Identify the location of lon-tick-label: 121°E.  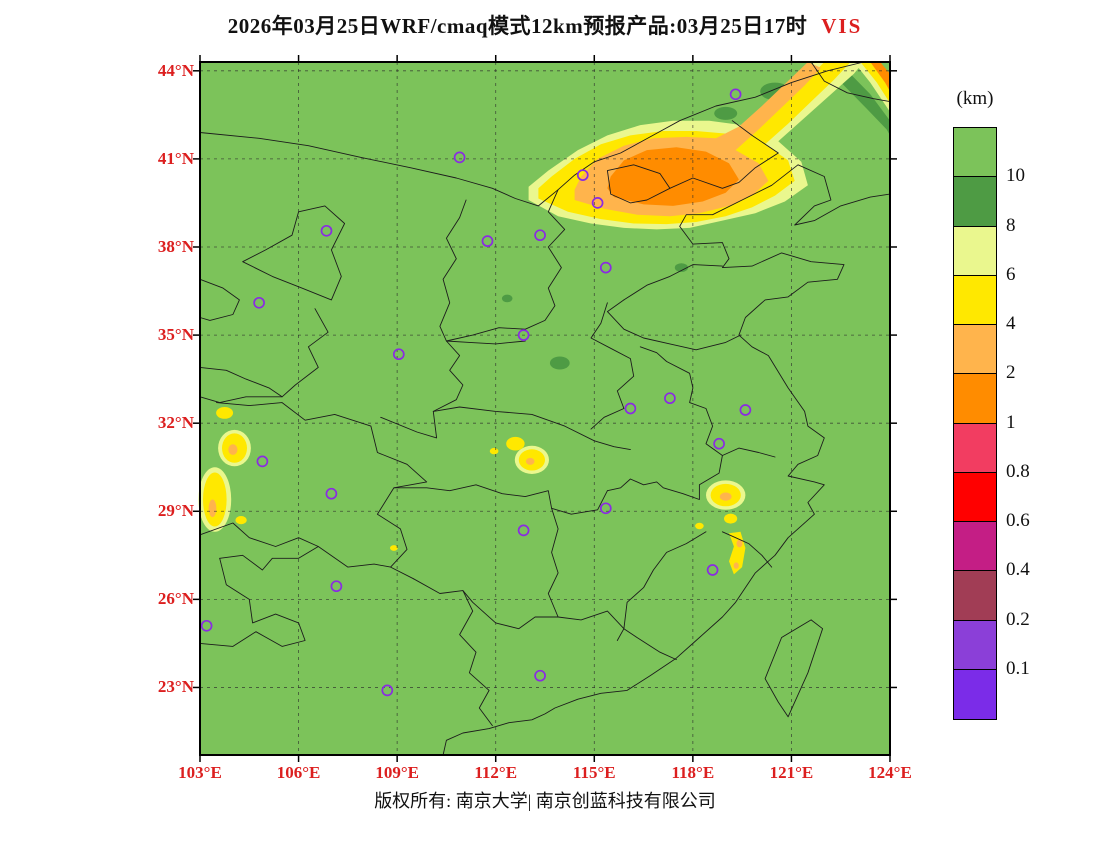
(791, 772).